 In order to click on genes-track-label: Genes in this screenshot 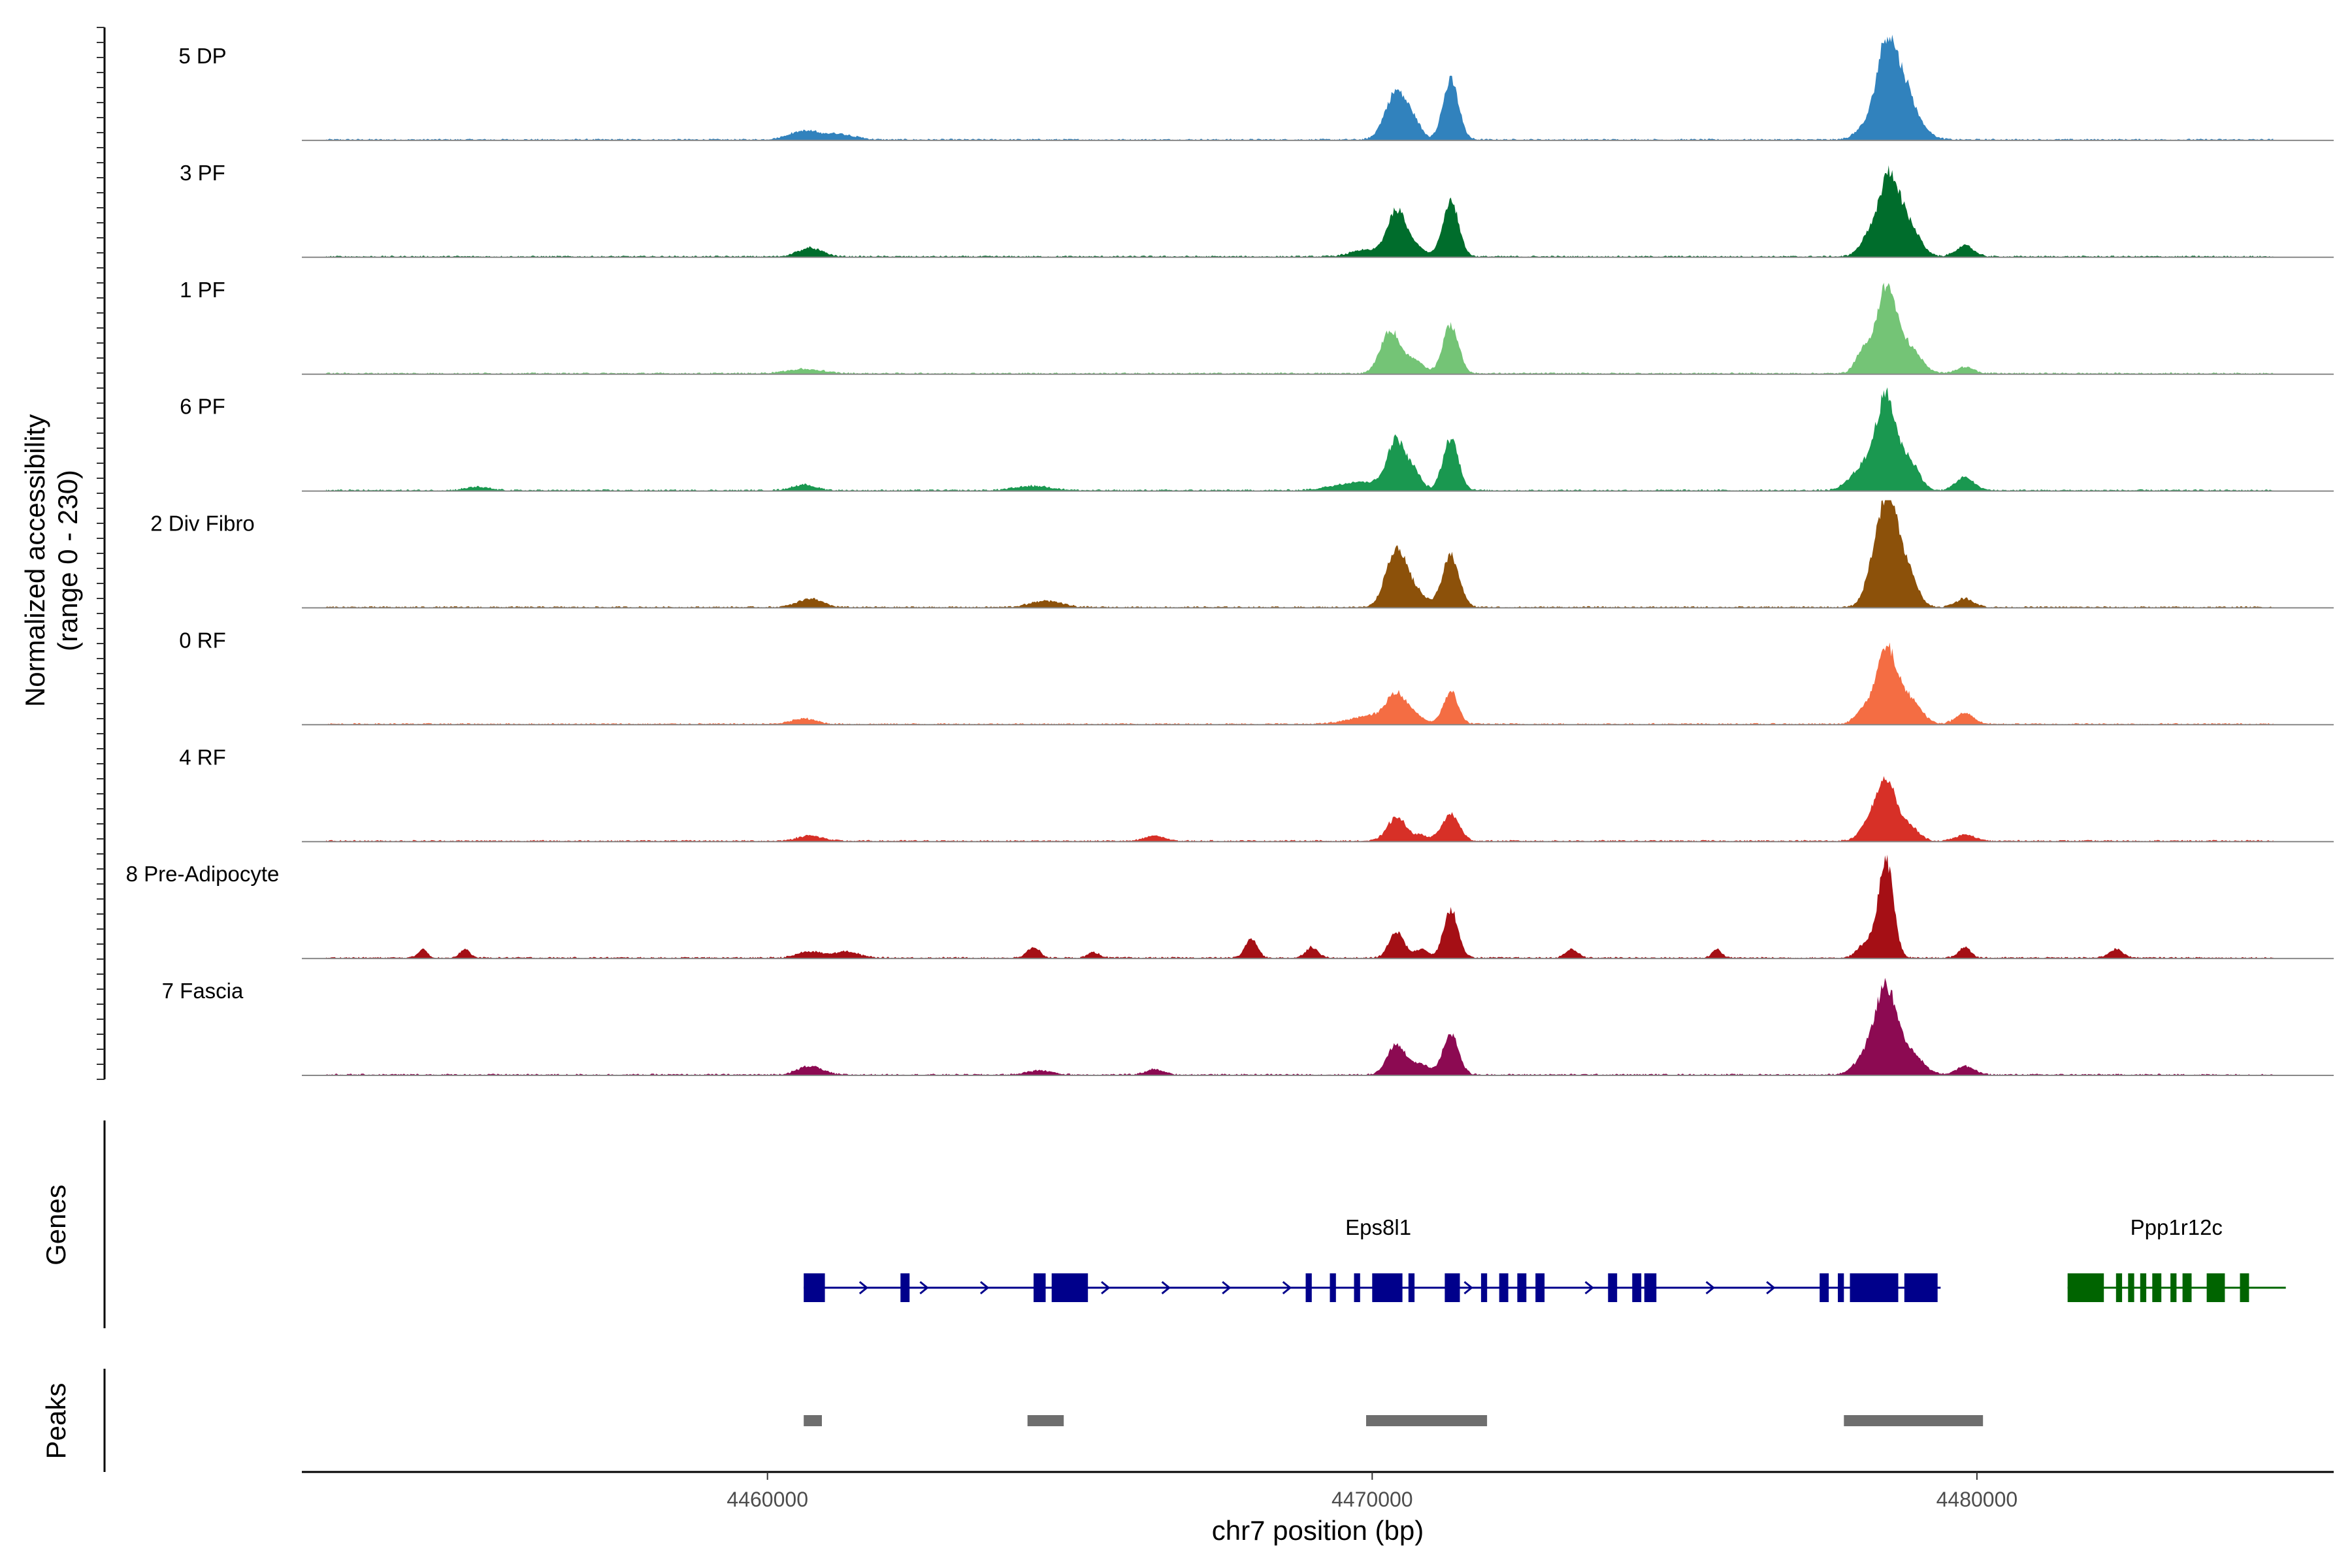, I will do `click(56, 1225)`.